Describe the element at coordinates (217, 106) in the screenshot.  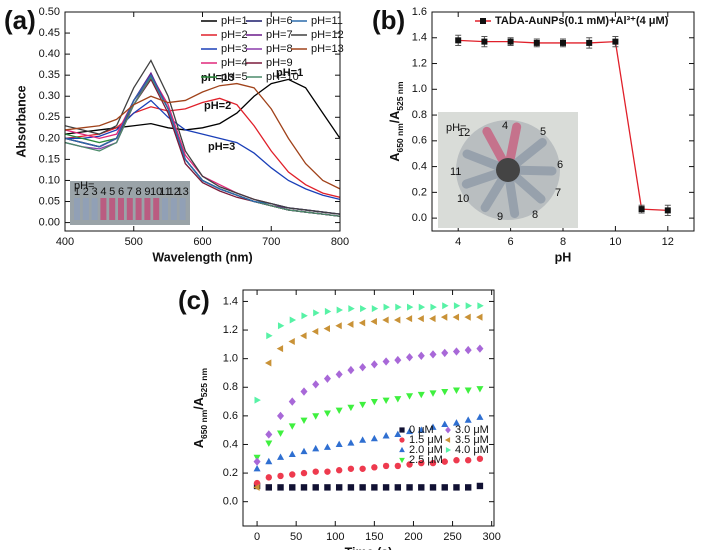
I see `annotation: pH=2` at that location.